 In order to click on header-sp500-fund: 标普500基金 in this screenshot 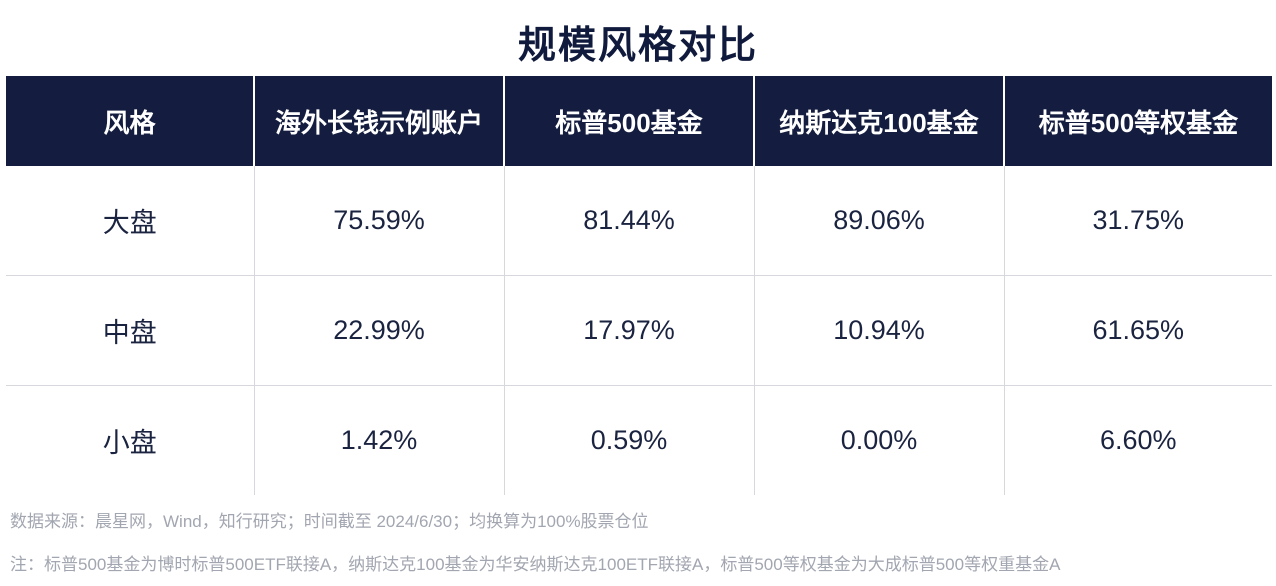, I will do `click(628, 121)`.